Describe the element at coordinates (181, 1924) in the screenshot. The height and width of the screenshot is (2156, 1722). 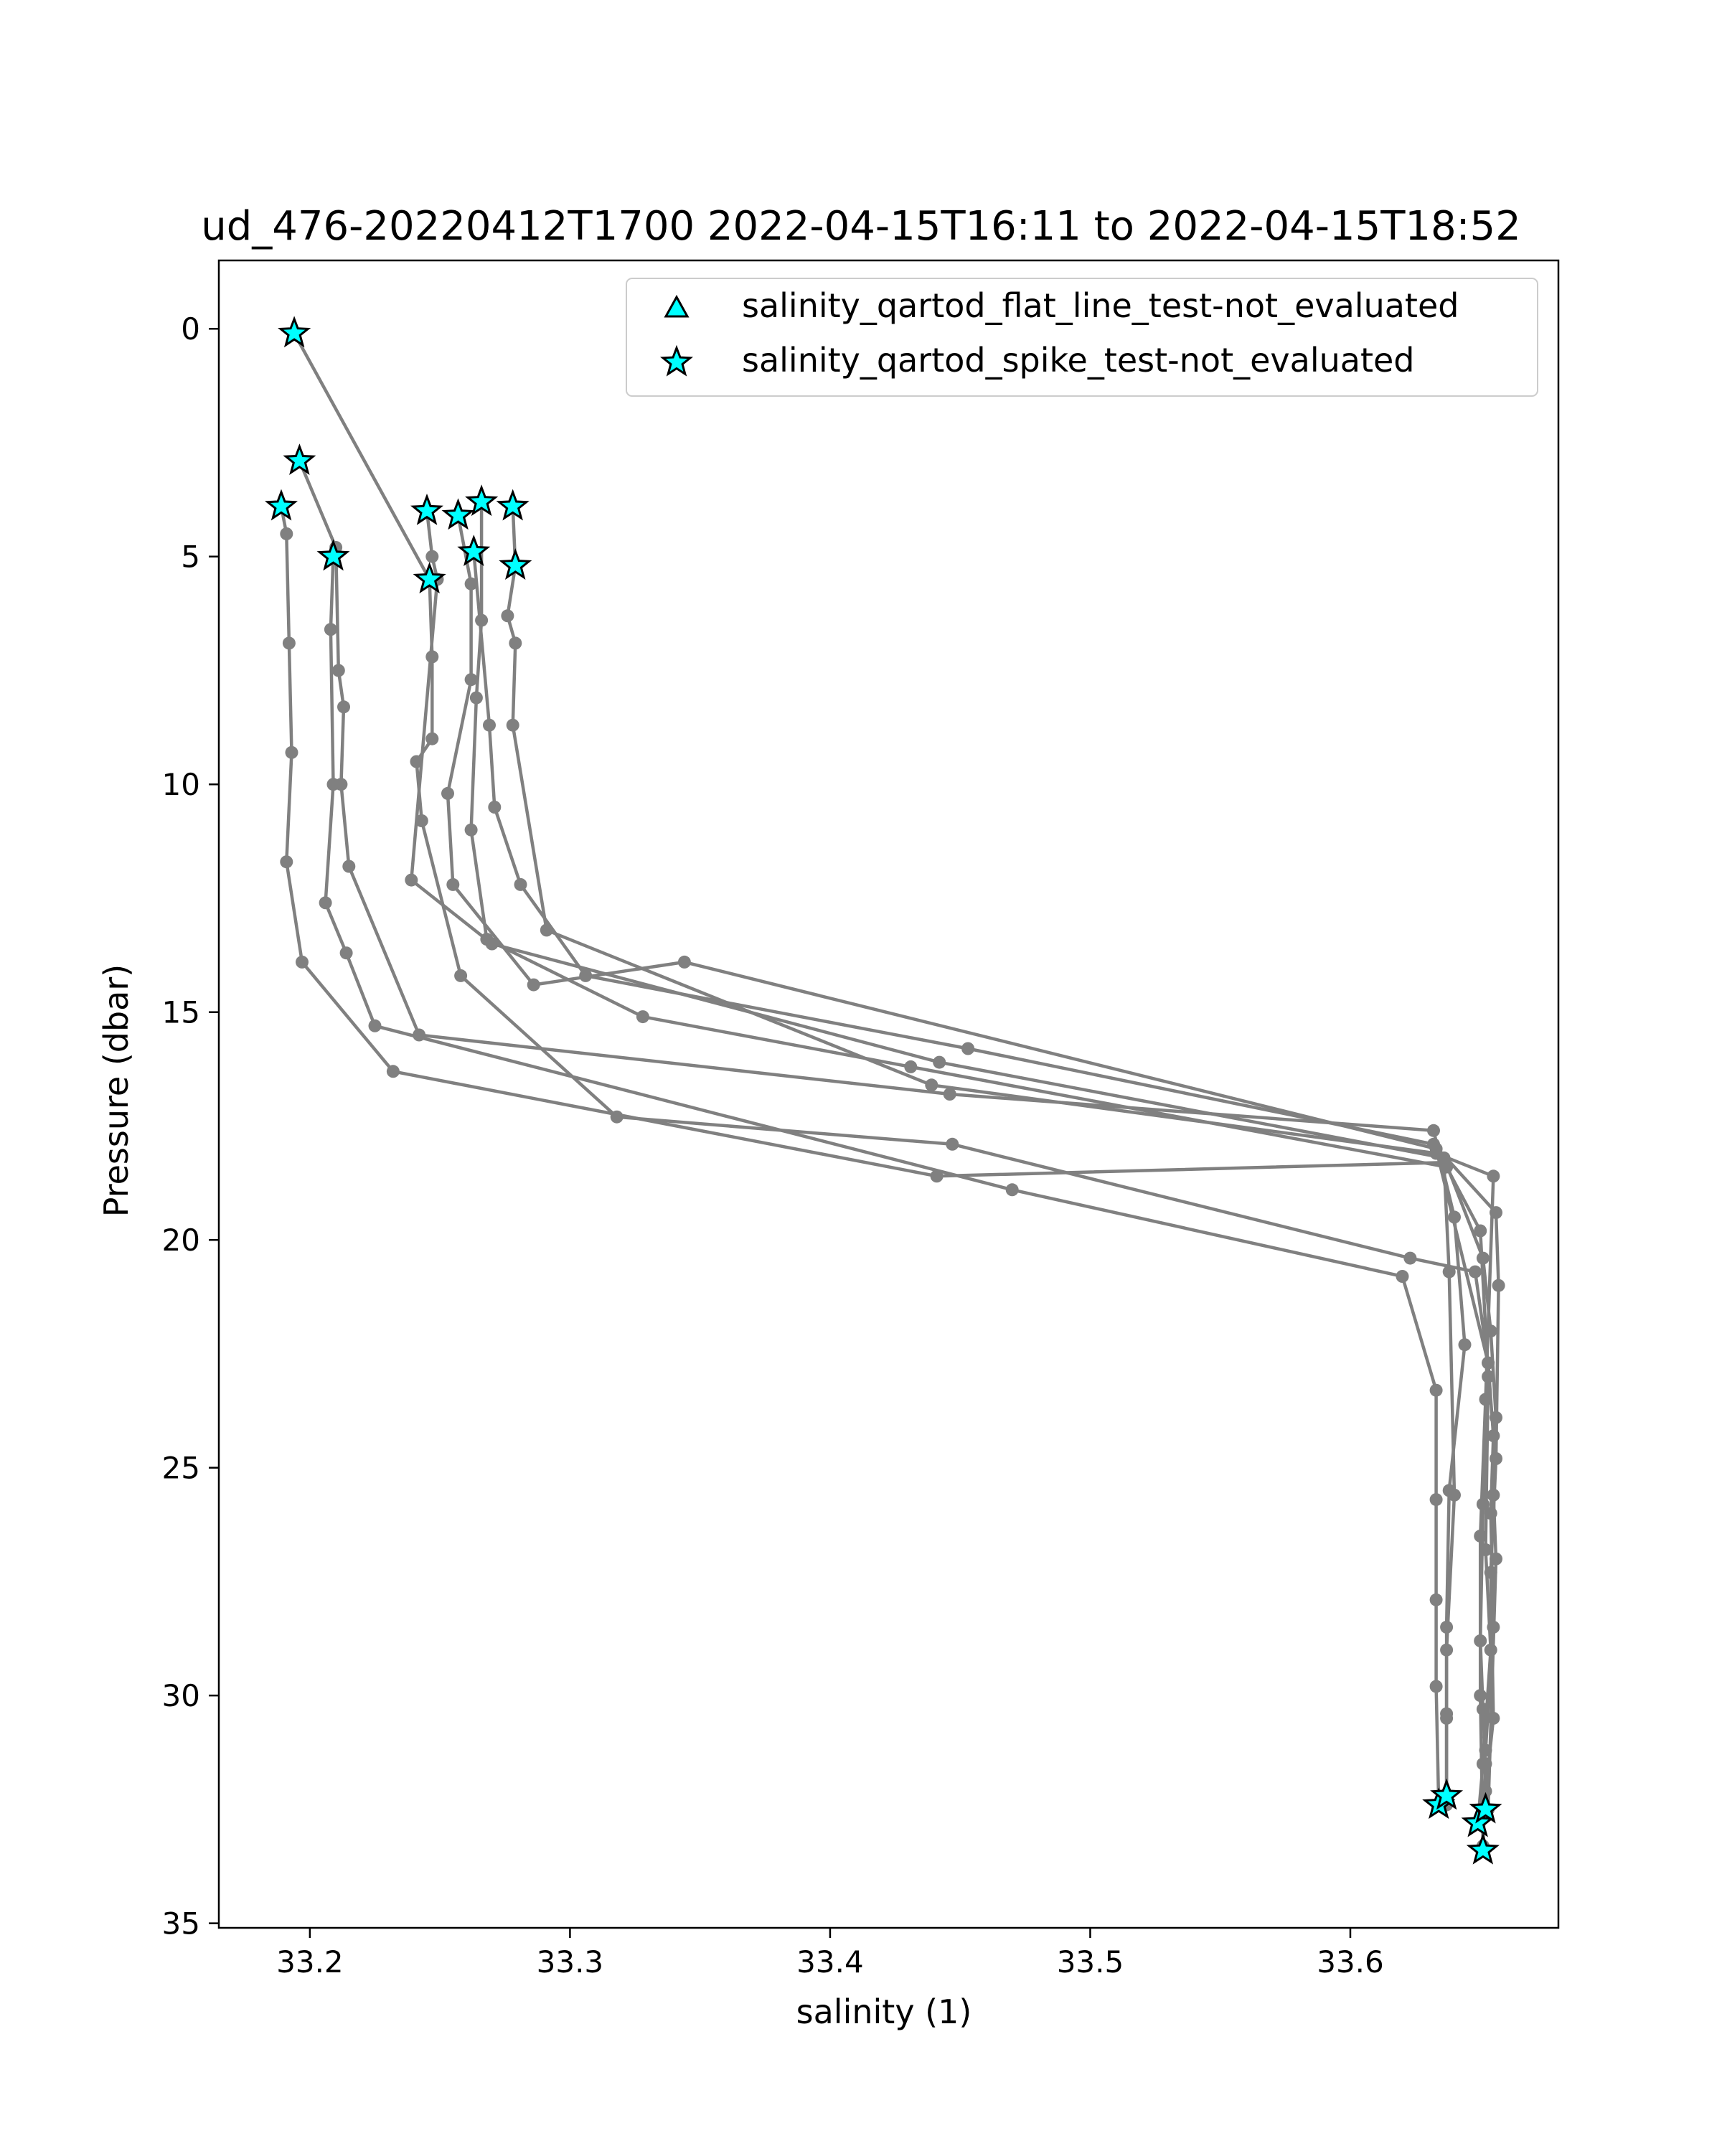
I see `y-tick-label: 35` at that location.